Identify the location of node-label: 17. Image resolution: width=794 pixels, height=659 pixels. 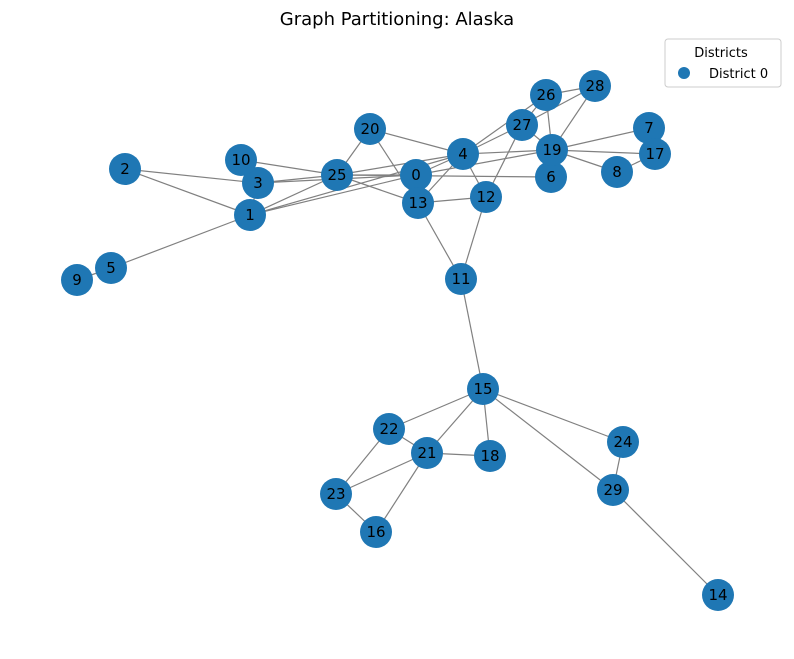
(654, 154).